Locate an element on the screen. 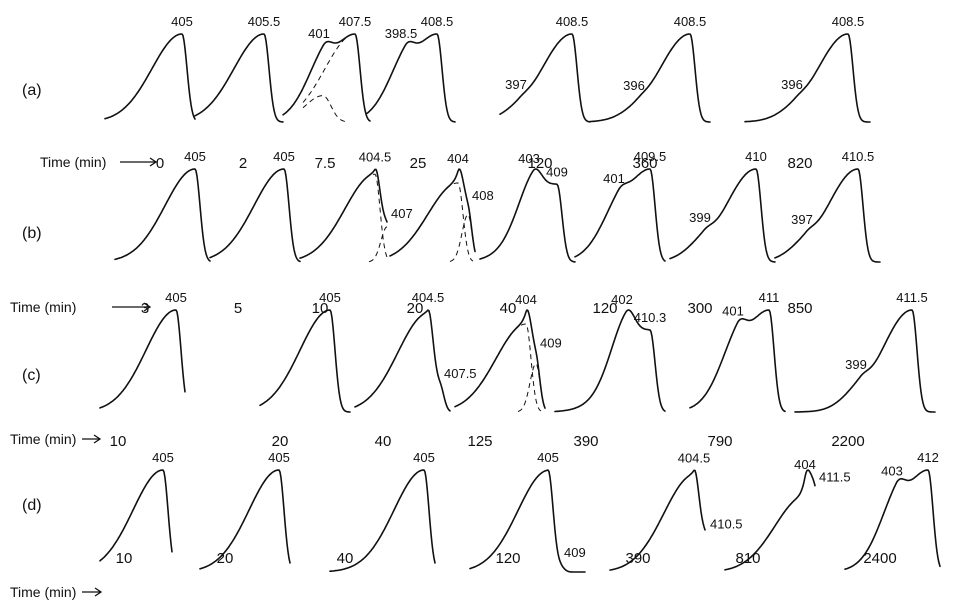 The height and width of the screenshot is (611, 955). time-value-label: 810 is located at coordinates (747, 558).